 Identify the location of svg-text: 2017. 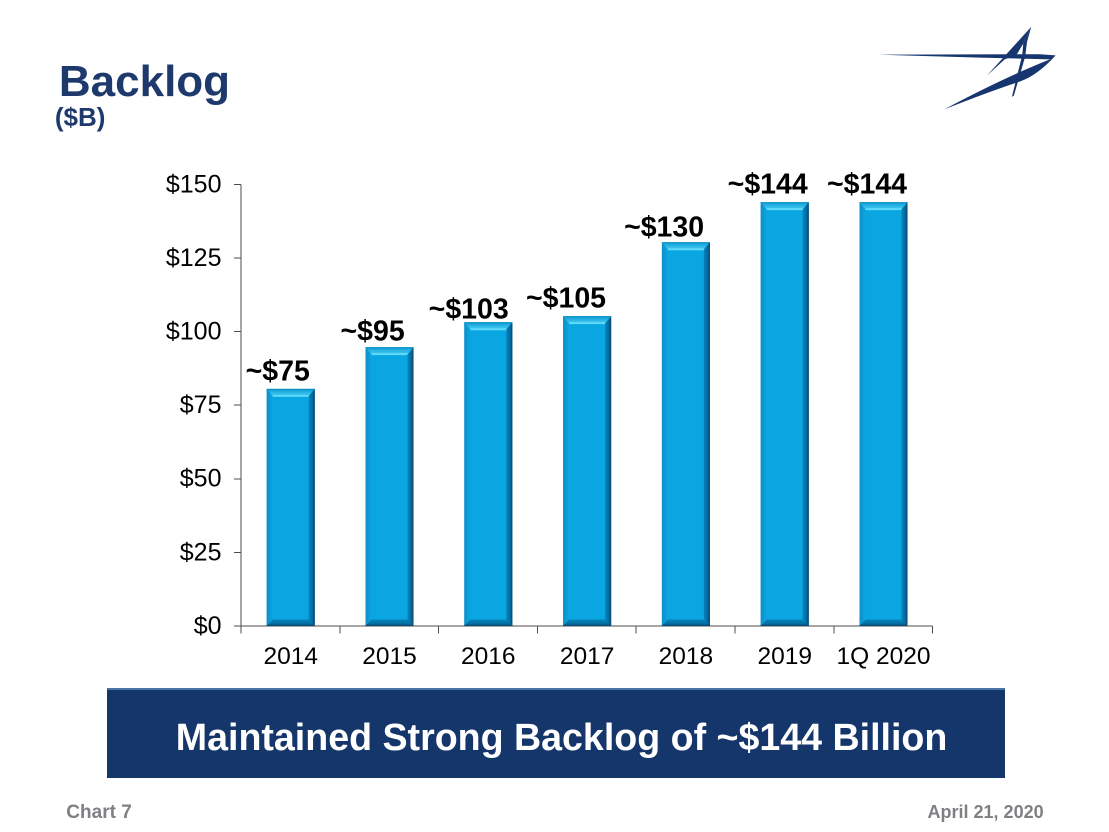
(587, 656).